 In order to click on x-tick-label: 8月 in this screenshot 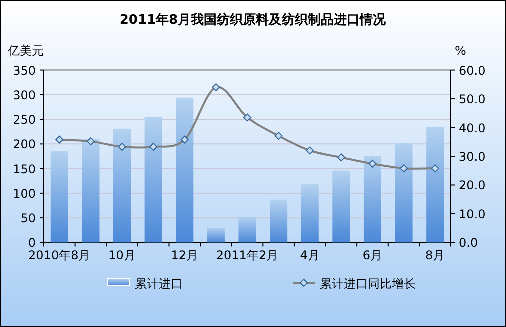, I will do `click(436, 255)`.